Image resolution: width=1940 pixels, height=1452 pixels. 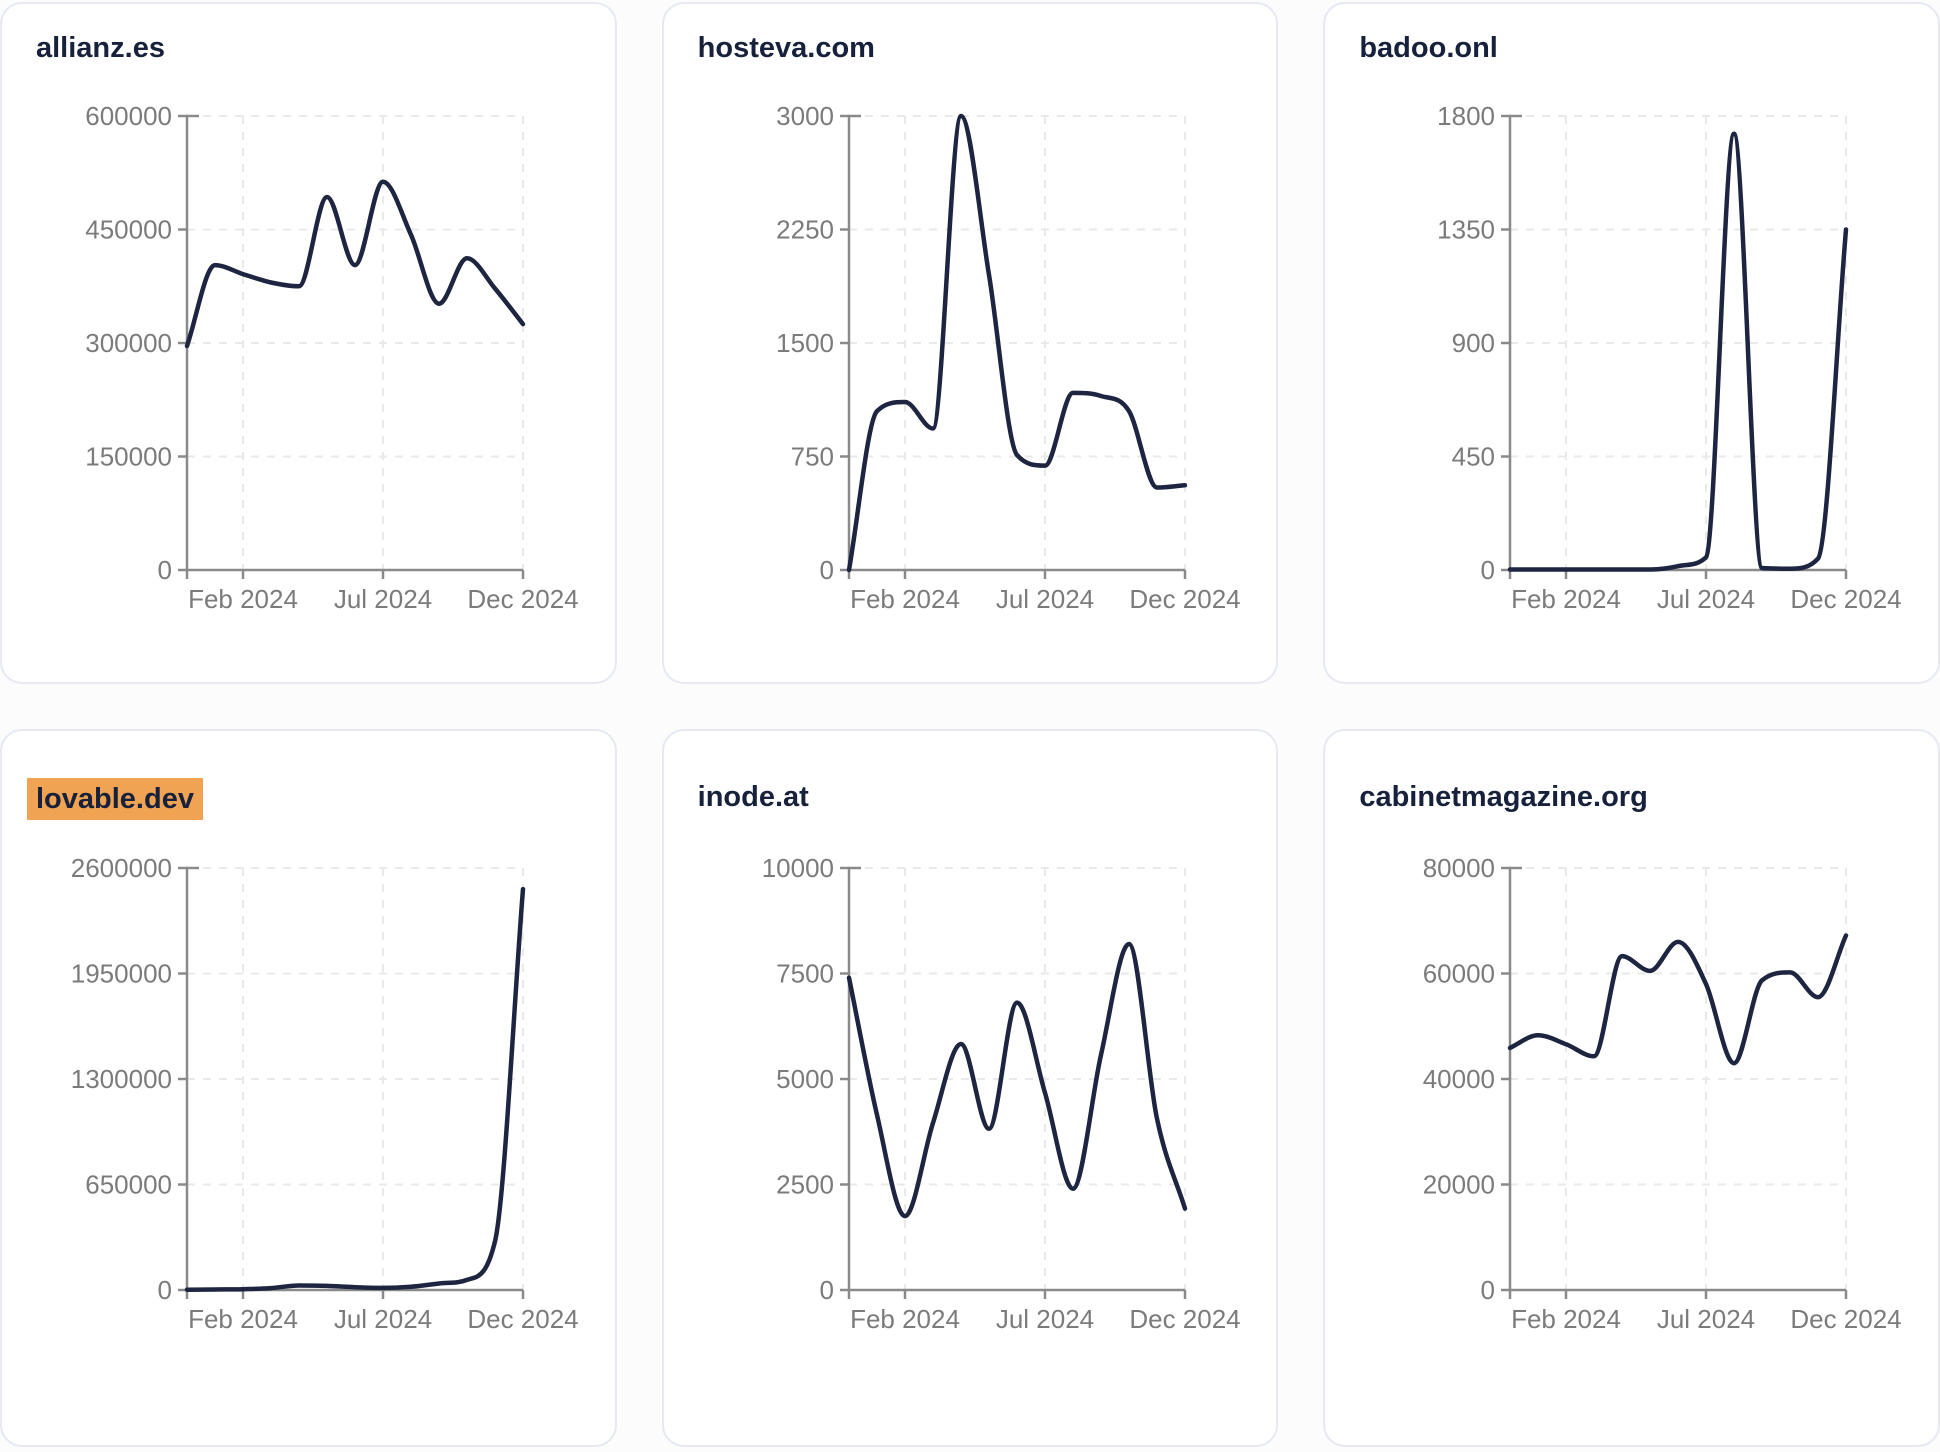 I want to click on traffic-line-chart: 0 750 1500 2250 3000 Feb 2024 Jul 2024 Dec 2024, so click(x=1008, y=357).